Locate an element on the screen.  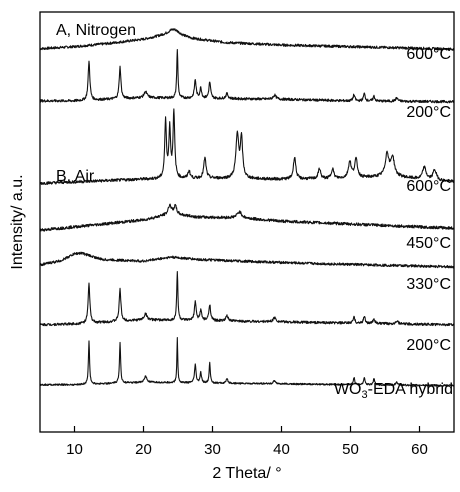
trace-label-air-200: 200°C is located at coordinates (428, 345).